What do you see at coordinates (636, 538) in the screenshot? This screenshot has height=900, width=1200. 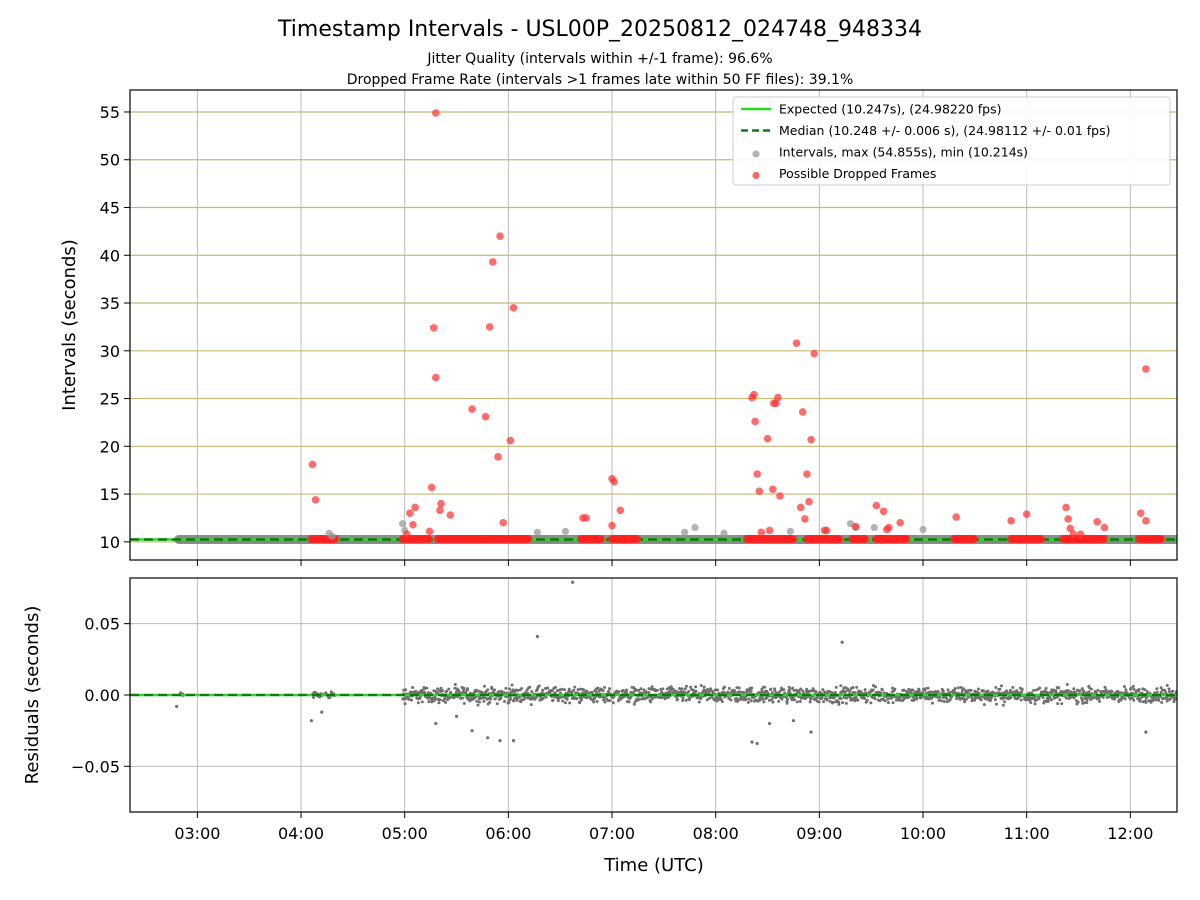 I see `dropped-frame-cluster-point` at bounding box center [636, 538].